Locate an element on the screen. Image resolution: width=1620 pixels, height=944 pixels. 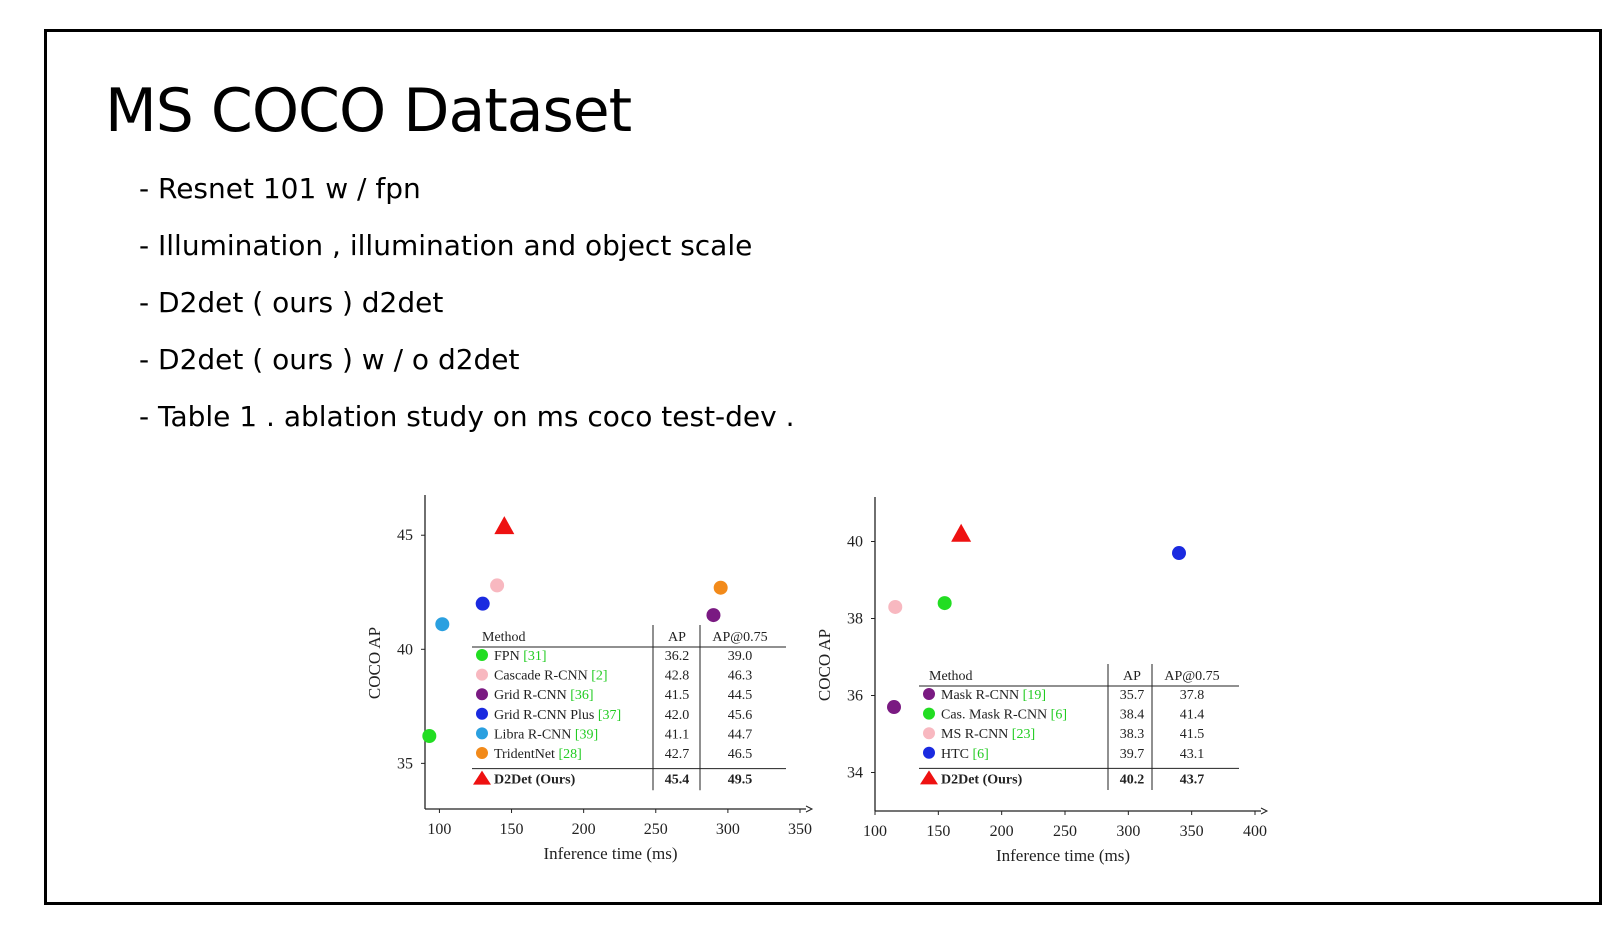
y-tick-label: 35 is located at coordinates (405, 763).